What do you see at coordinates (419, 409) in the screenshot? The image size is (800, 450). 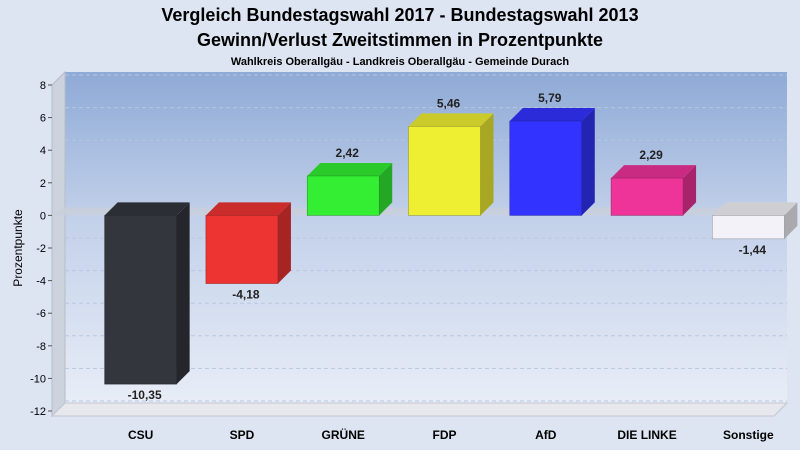 I see `plot-floor` at bounding box center [419, 409].